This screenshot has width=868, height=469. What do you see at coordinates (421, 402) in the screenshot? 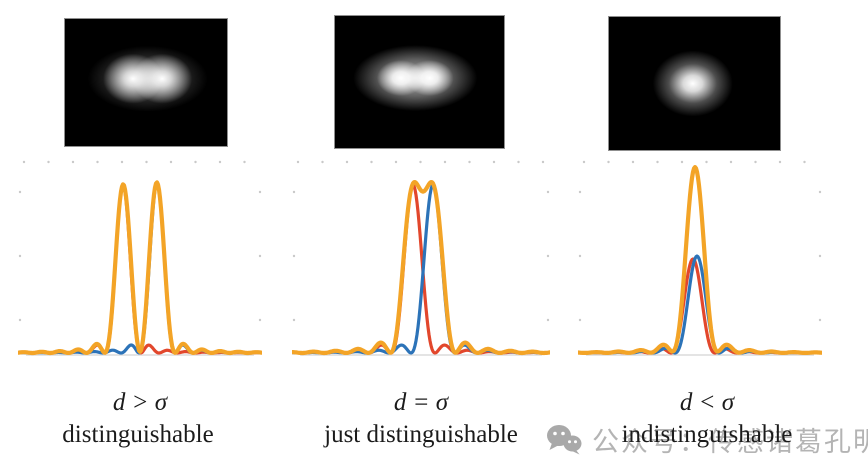
I see `condition-label-2: d = σ` at bounding box center [421, 402].